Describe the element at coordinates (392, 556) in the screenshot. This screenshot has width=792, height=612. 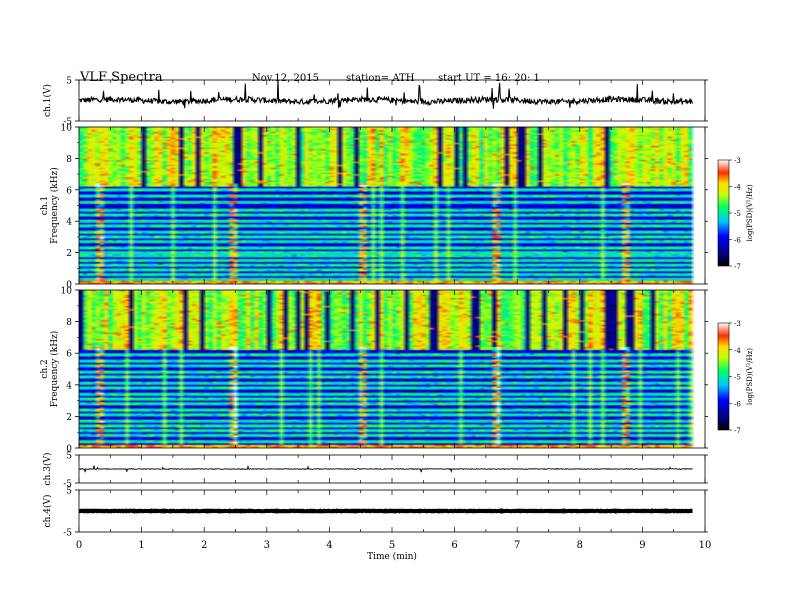
I see `x-axis-label: Time (min)` at that location.